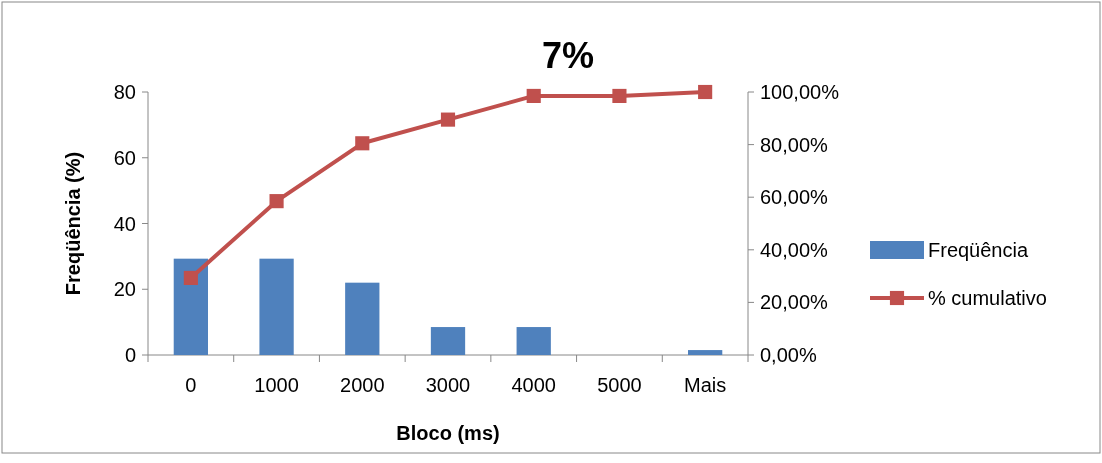 The height and width of the screenshot is (463, 1102). What do you see at coordinates (788, 355) in the screenshot?
I see `y2-tick-label: 0,00%` at bounding box center [788, 355].